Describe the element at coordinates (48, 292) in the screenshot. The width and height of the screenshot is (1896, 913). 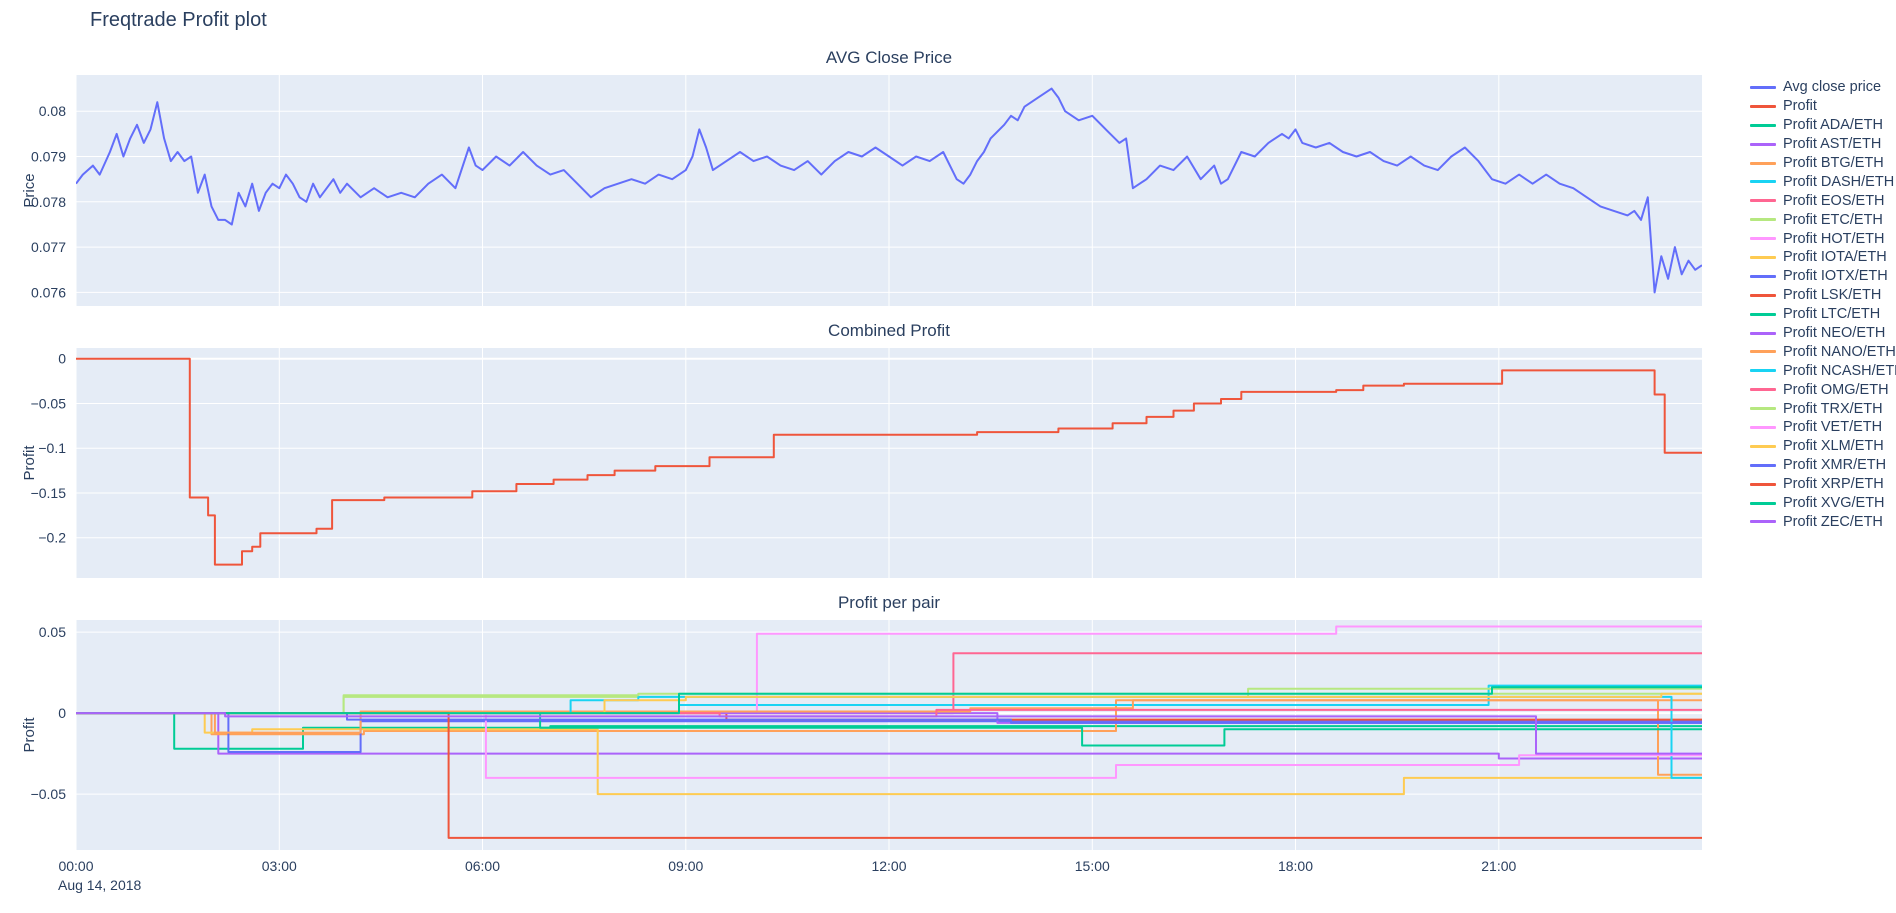
I see `y-tick-label: 0.076` at that location.